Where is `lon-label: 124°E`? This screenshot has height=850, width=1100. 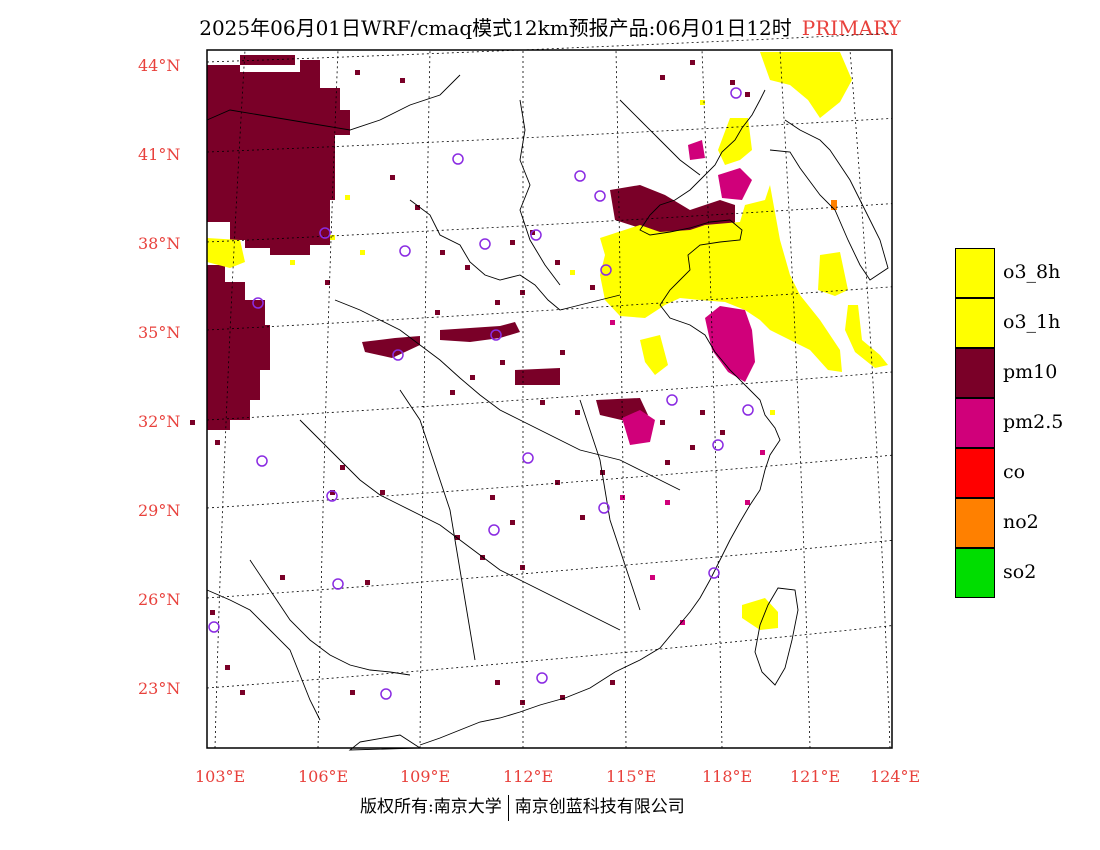 lon-label: 124°E is located at coordinates (895, 776).